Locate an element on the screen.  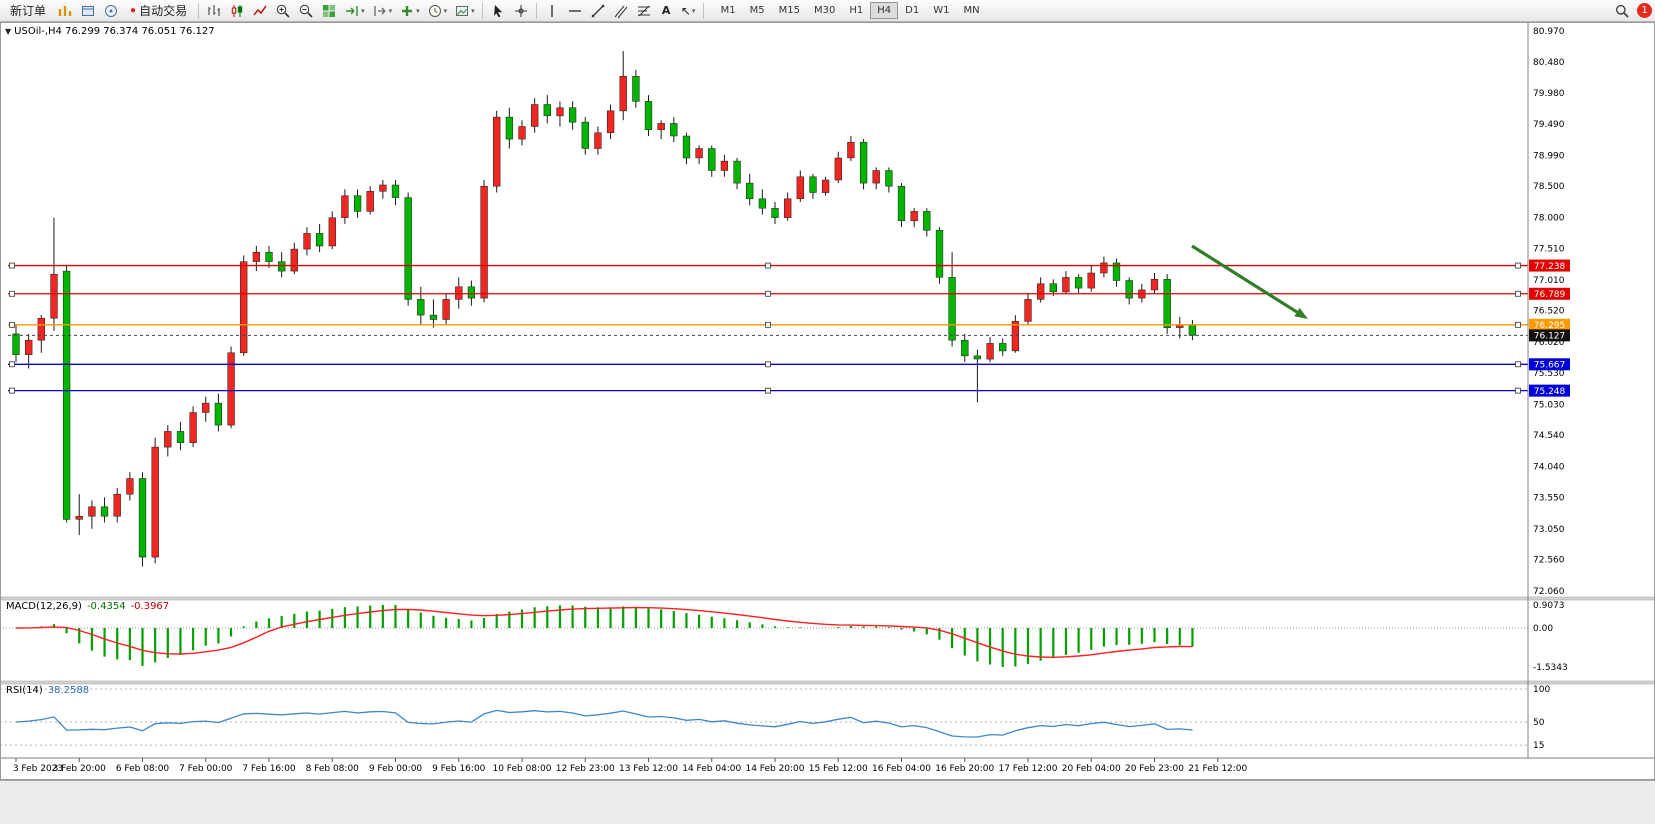
indicators-icon is located at coordinates (407, 10).